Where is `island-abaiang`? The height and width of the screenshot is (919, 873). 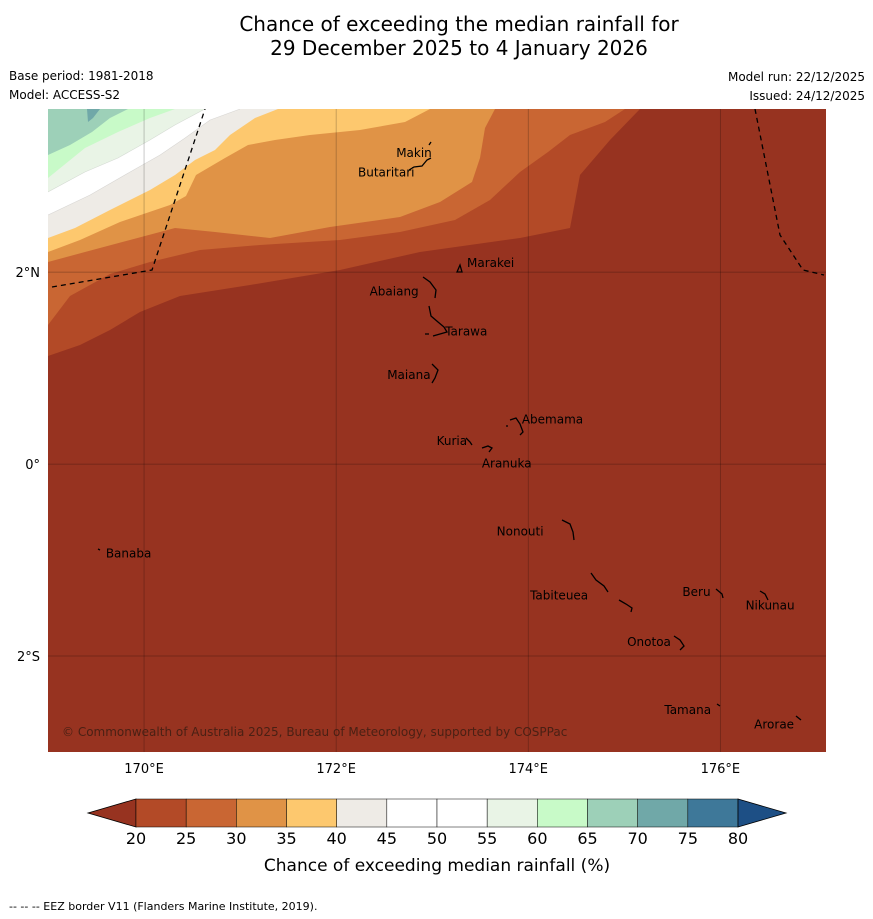 island-abaiang is located at coordinates (429, 287).